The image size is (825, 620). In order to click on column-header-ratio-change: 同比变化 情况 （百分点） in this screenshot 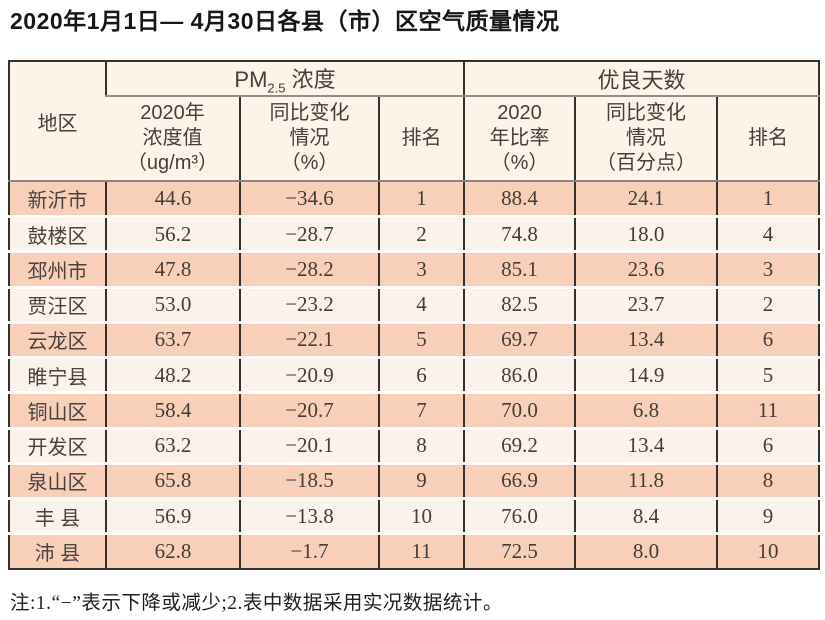, I will do `click(646, 139)`.